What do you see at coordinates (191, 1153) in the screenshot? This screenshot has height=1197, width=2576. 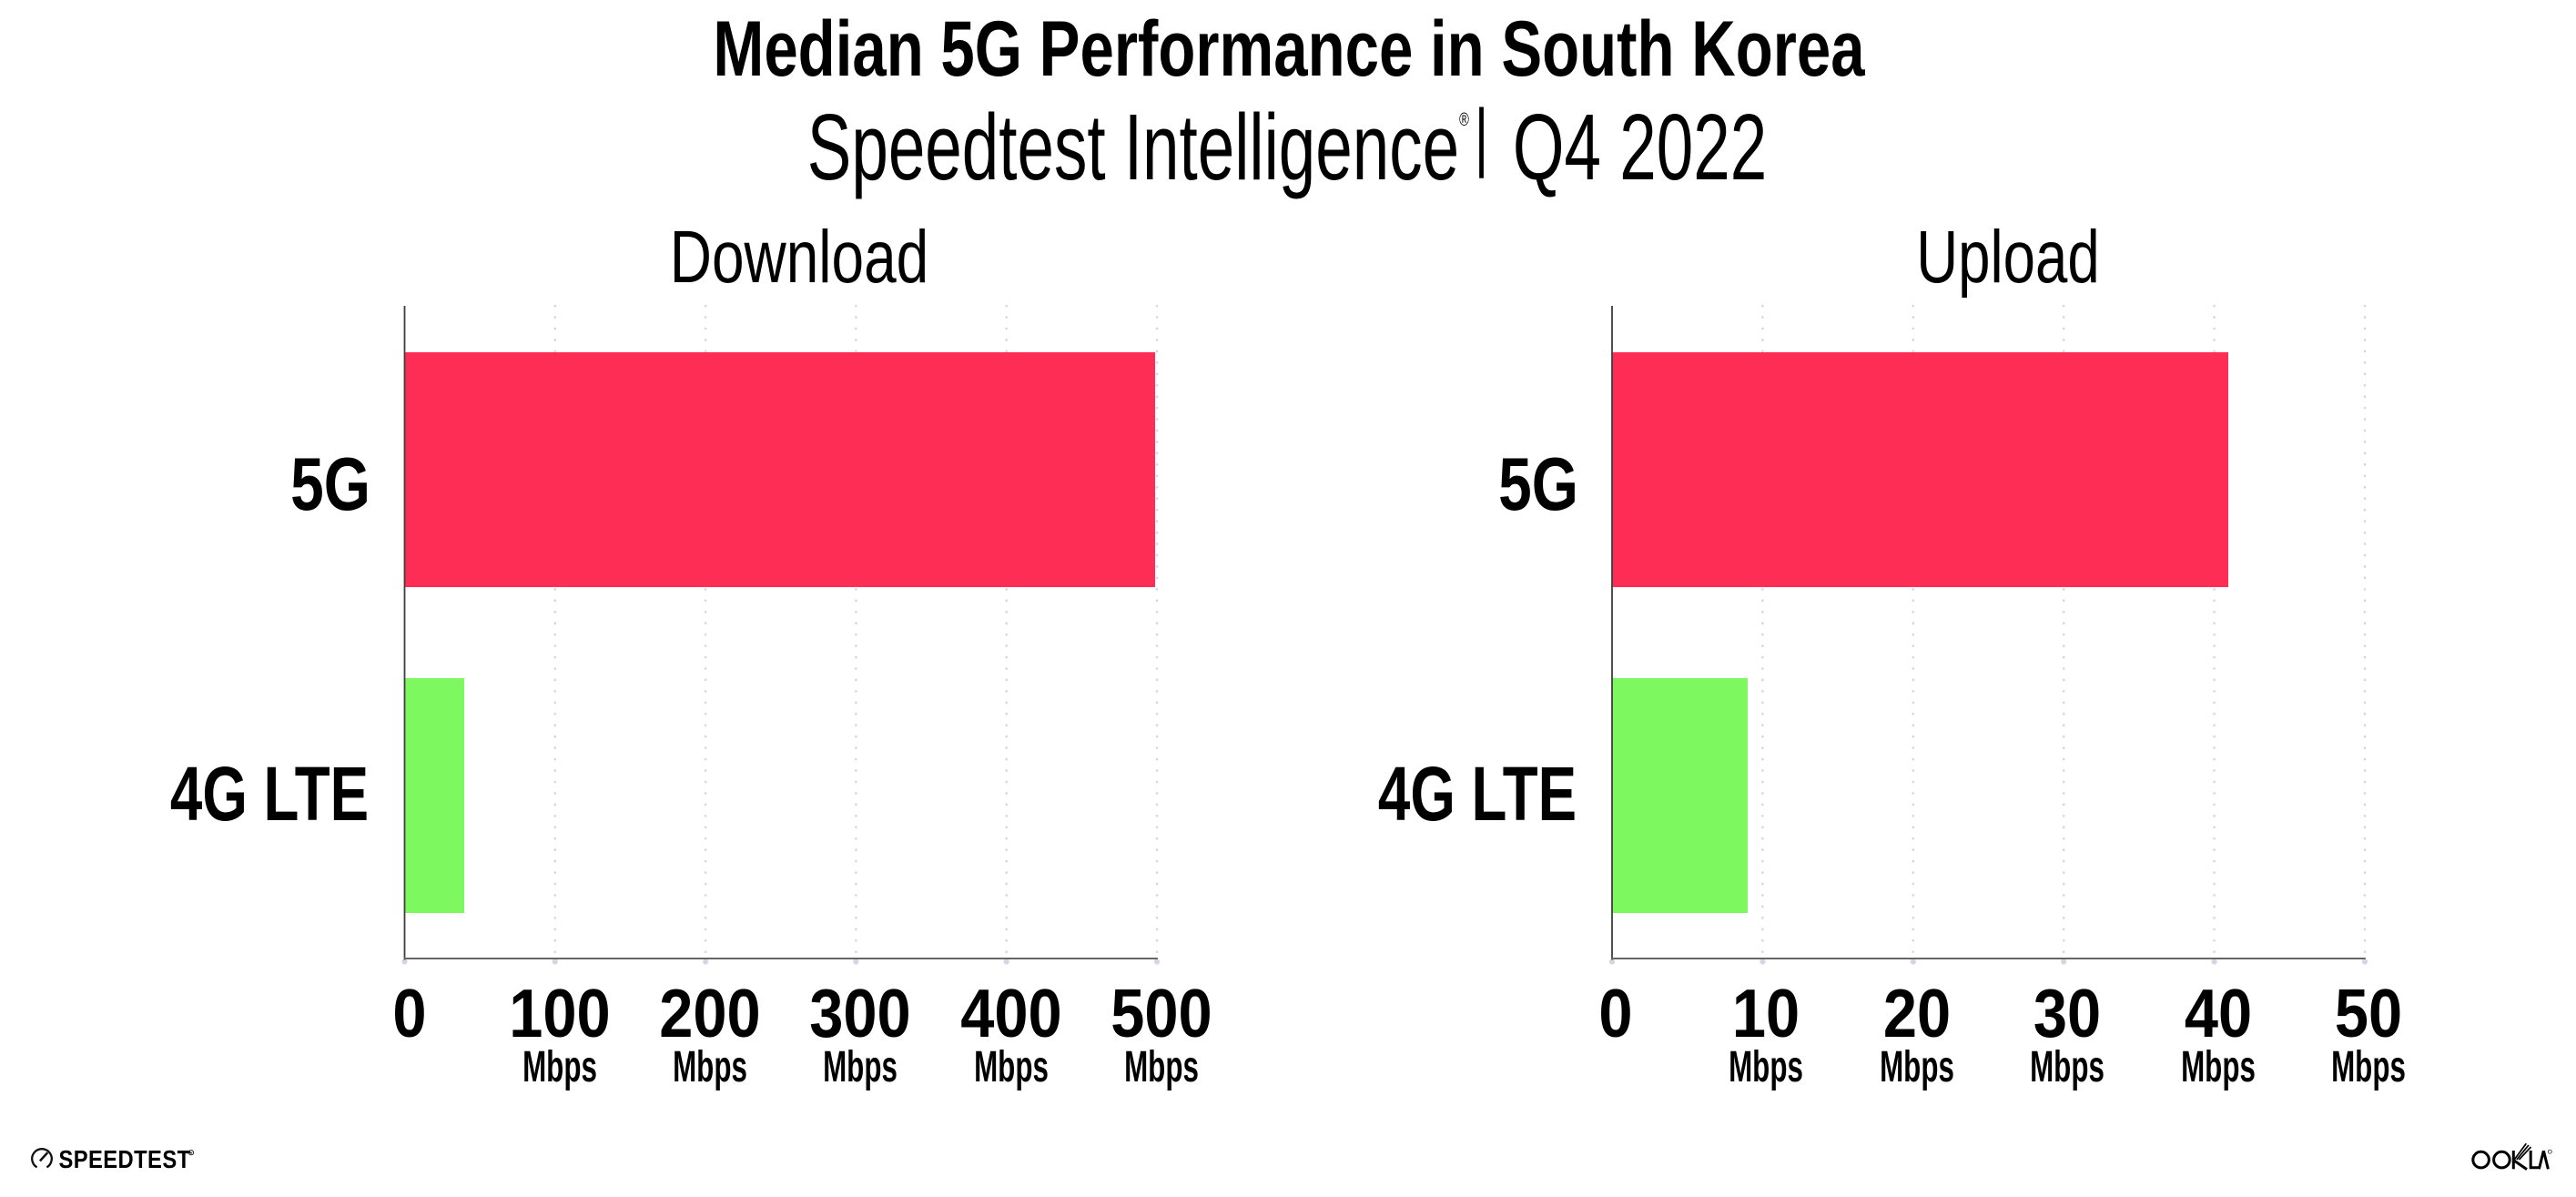 I see `svg-text: R` at bounding box center [191, 1153].